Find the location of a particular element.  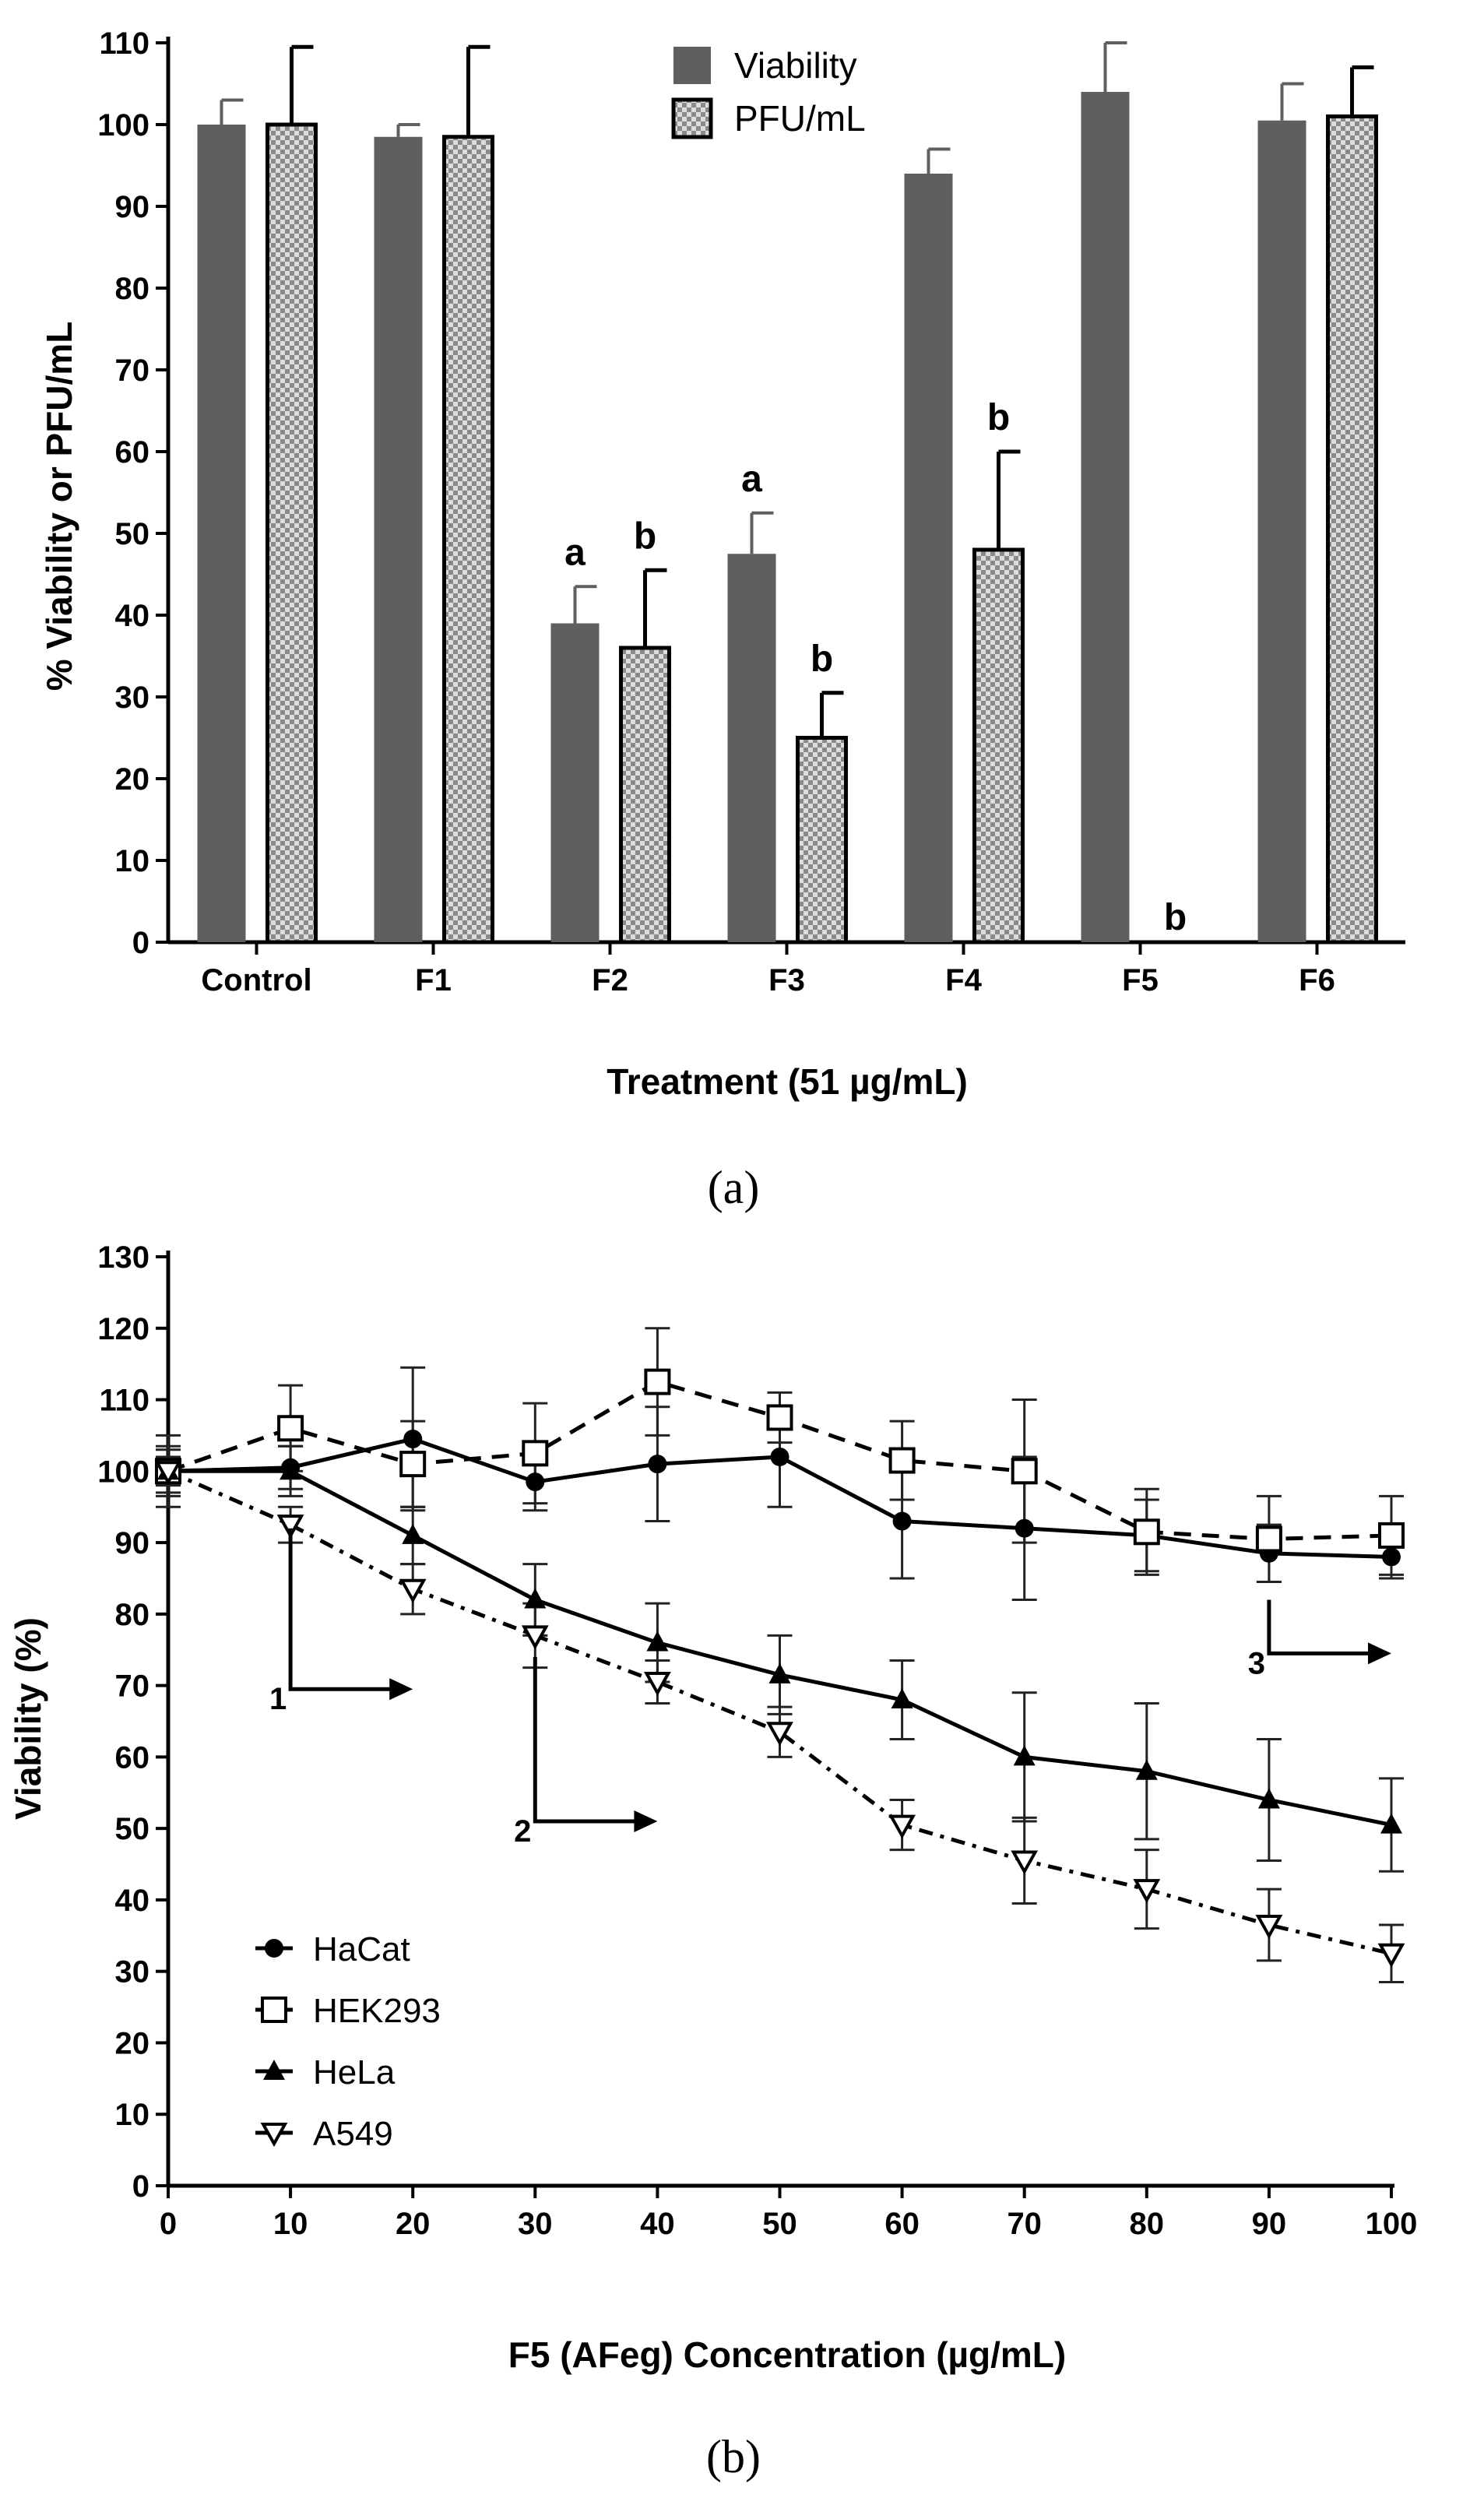

panel-b-legend: HaCat HEK293 HeLa A549 is located at coordinates (348, 2041).